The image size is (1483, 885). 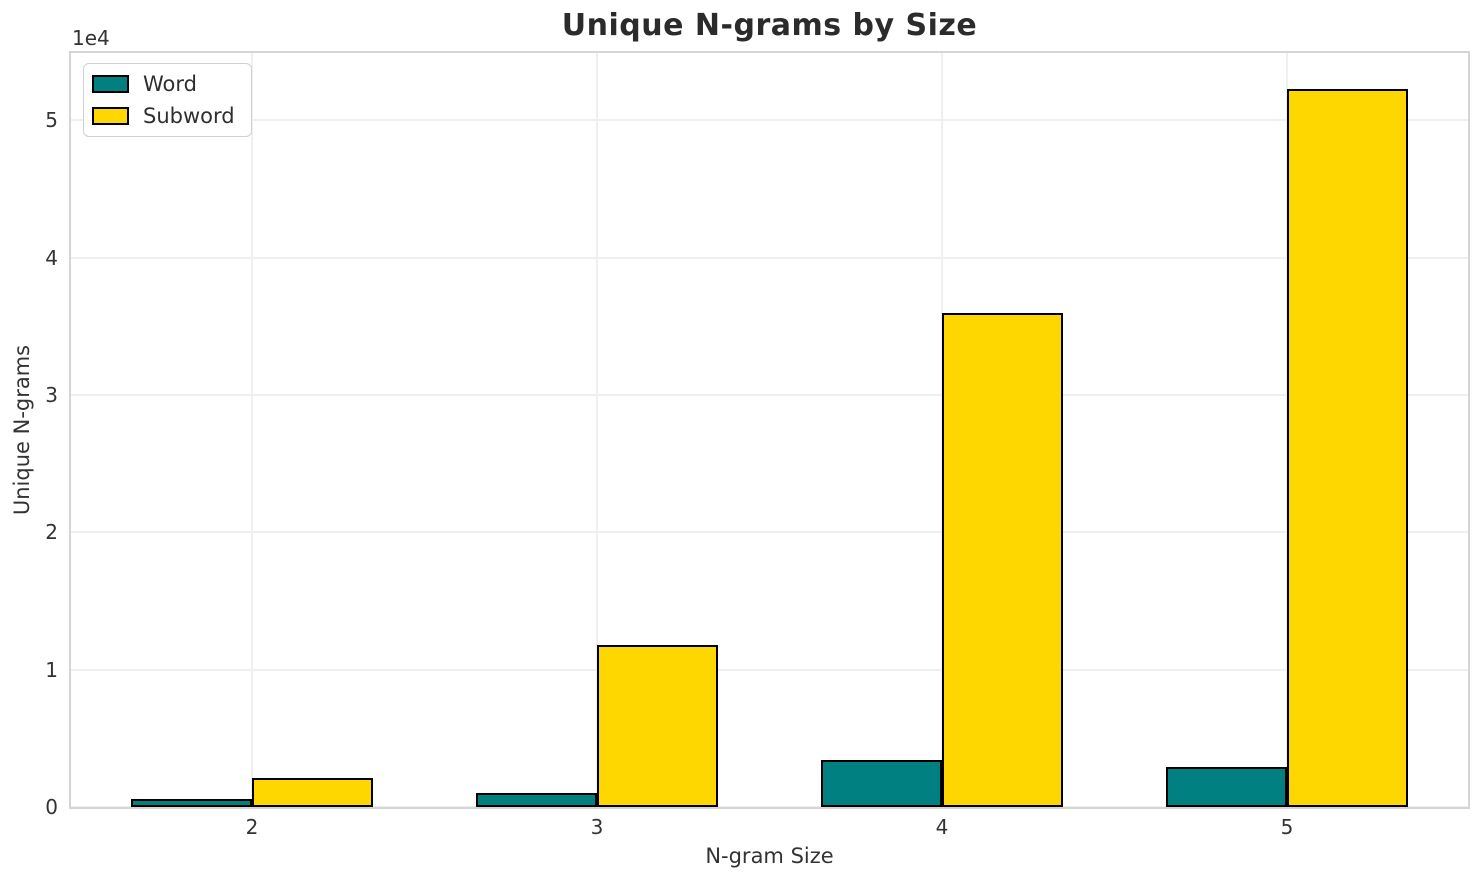 I want to click on y-axis-offset-label: 1e4, so click(x=91, y=38).